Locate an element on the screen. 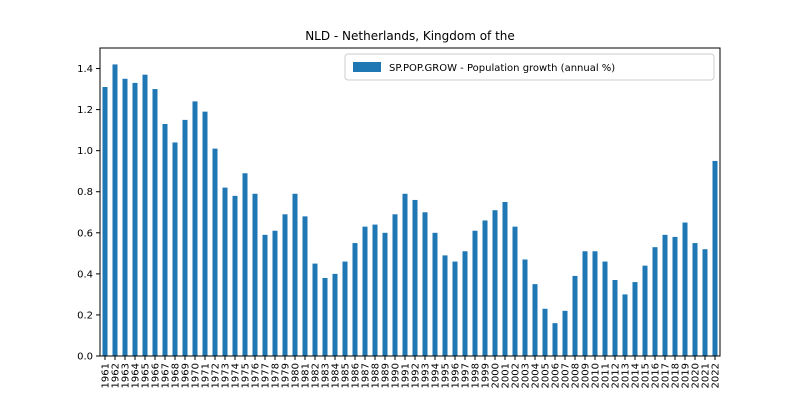  x-tick-label: 1977 is located at coordinates (266, 375).